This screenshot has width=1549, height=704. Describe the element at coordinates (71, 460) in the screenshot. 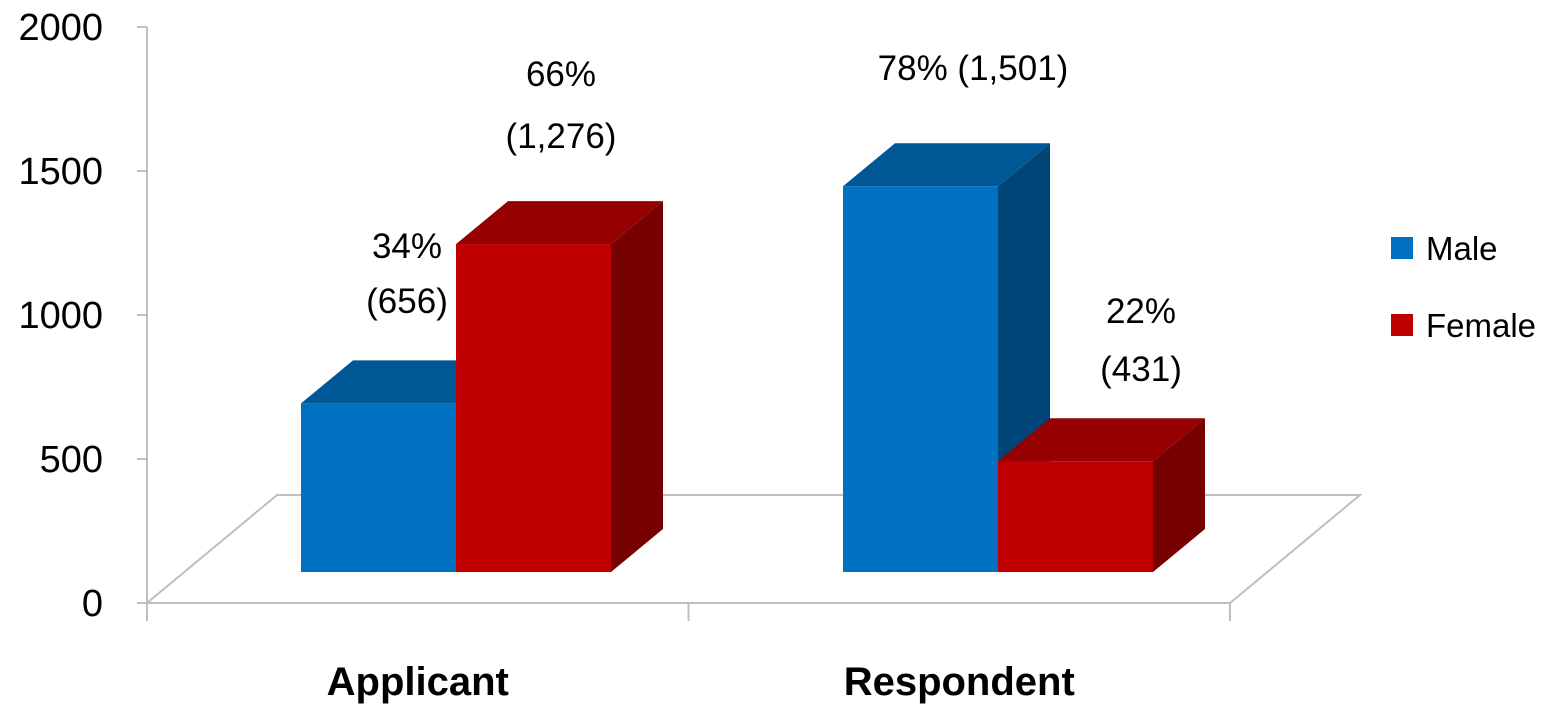

I see `y-tick-label: 500` at that location.